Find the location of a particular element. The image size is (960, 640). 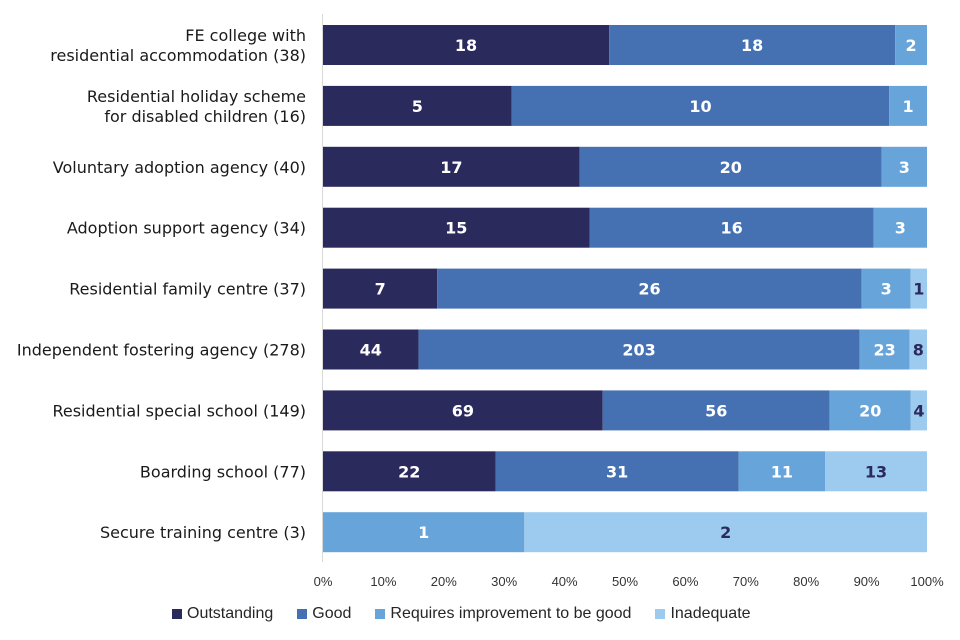

x-tick-label: 10% is located at coordinates (383, 581).